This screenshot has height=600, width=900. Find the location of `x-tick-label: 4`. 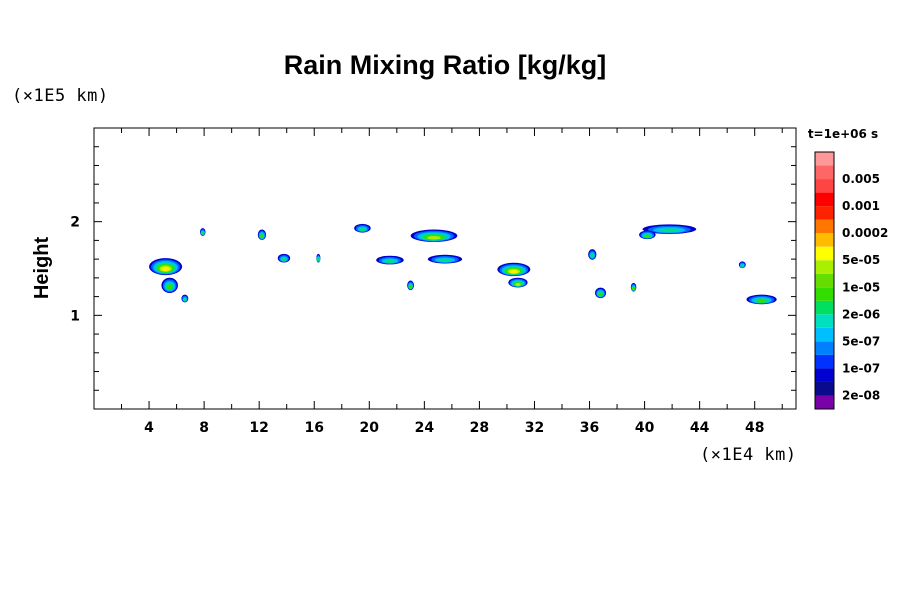

x-tick-label: 4 is located at coordinates (149, 428).